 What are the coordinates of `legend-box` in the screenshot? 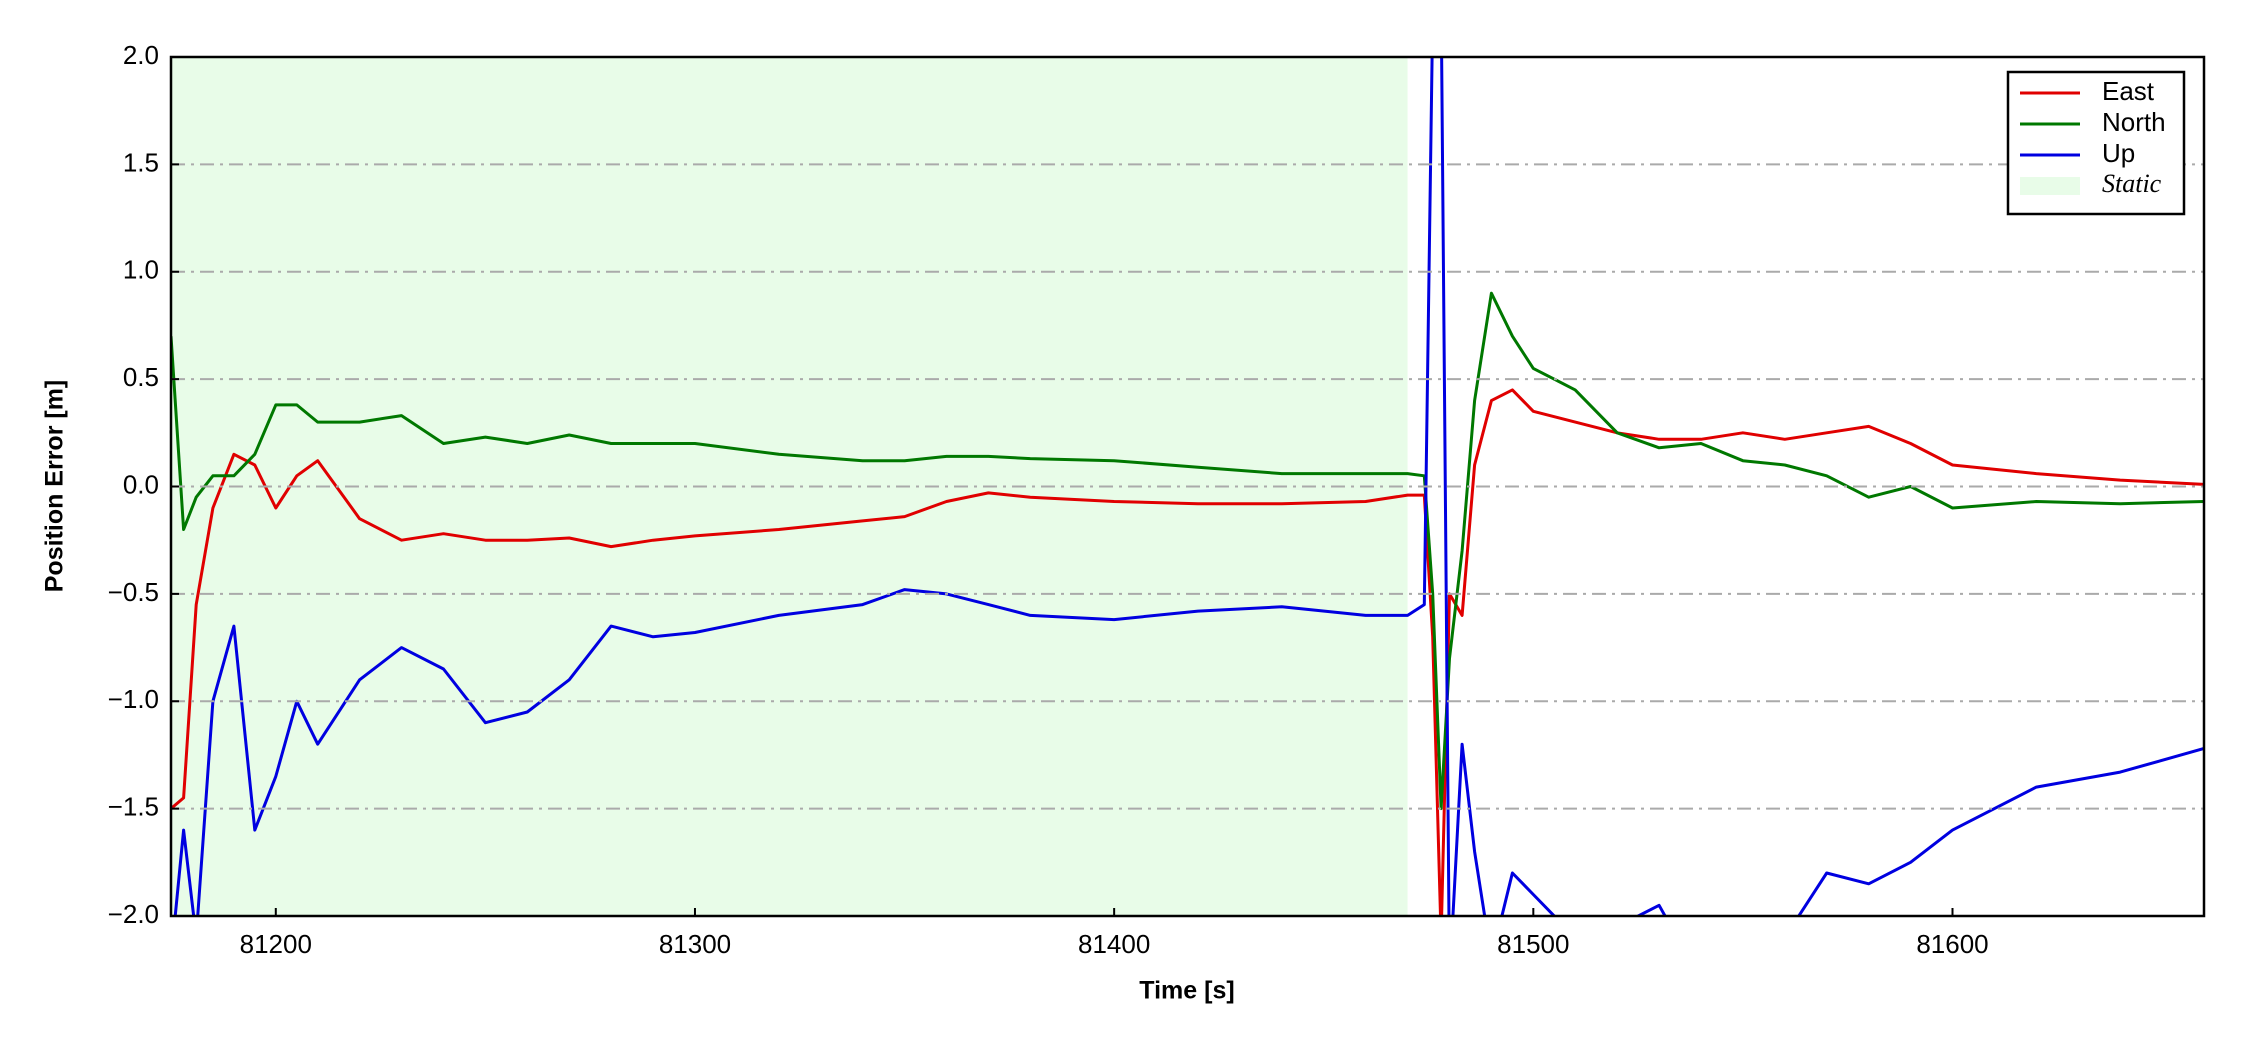 It's located at (2096, 143).